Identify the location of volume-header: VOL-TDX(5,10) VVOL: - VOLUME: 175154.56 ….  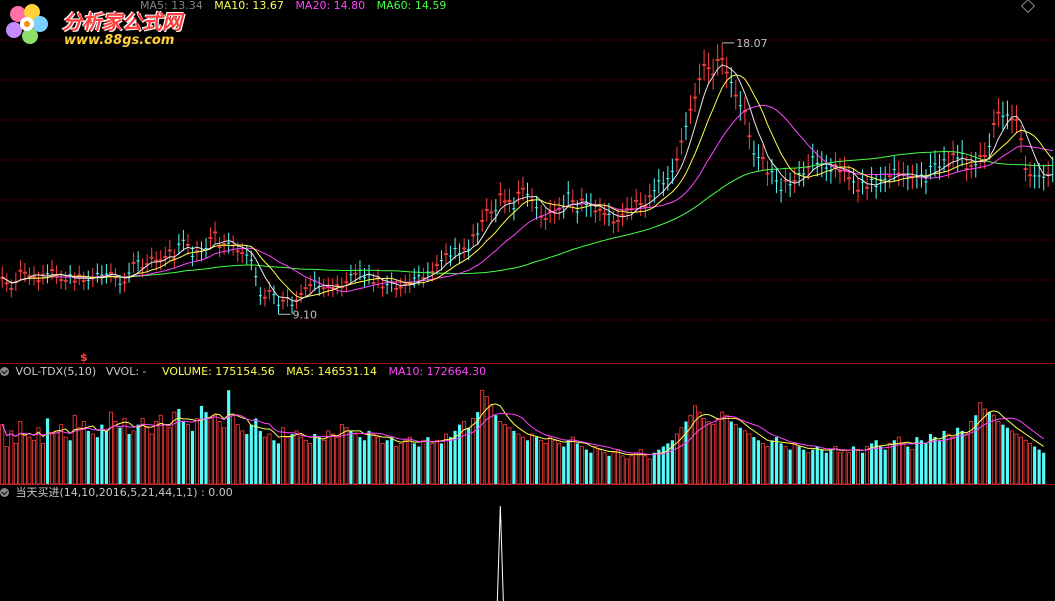
(243, 372).